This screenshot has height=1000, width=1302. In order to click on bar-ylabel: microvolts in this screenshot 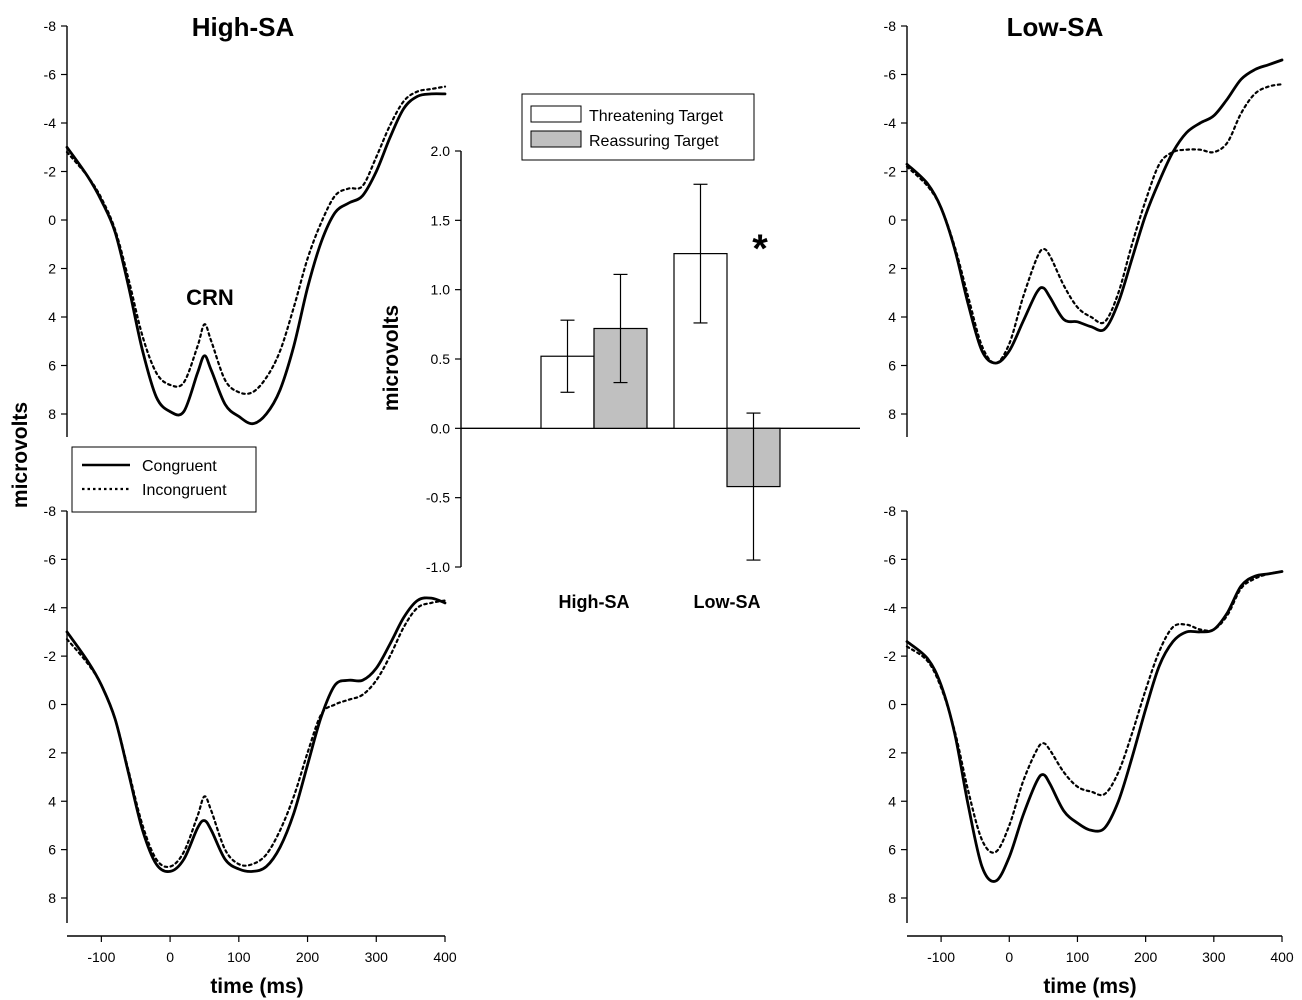, I will do `click(391, 358)`.